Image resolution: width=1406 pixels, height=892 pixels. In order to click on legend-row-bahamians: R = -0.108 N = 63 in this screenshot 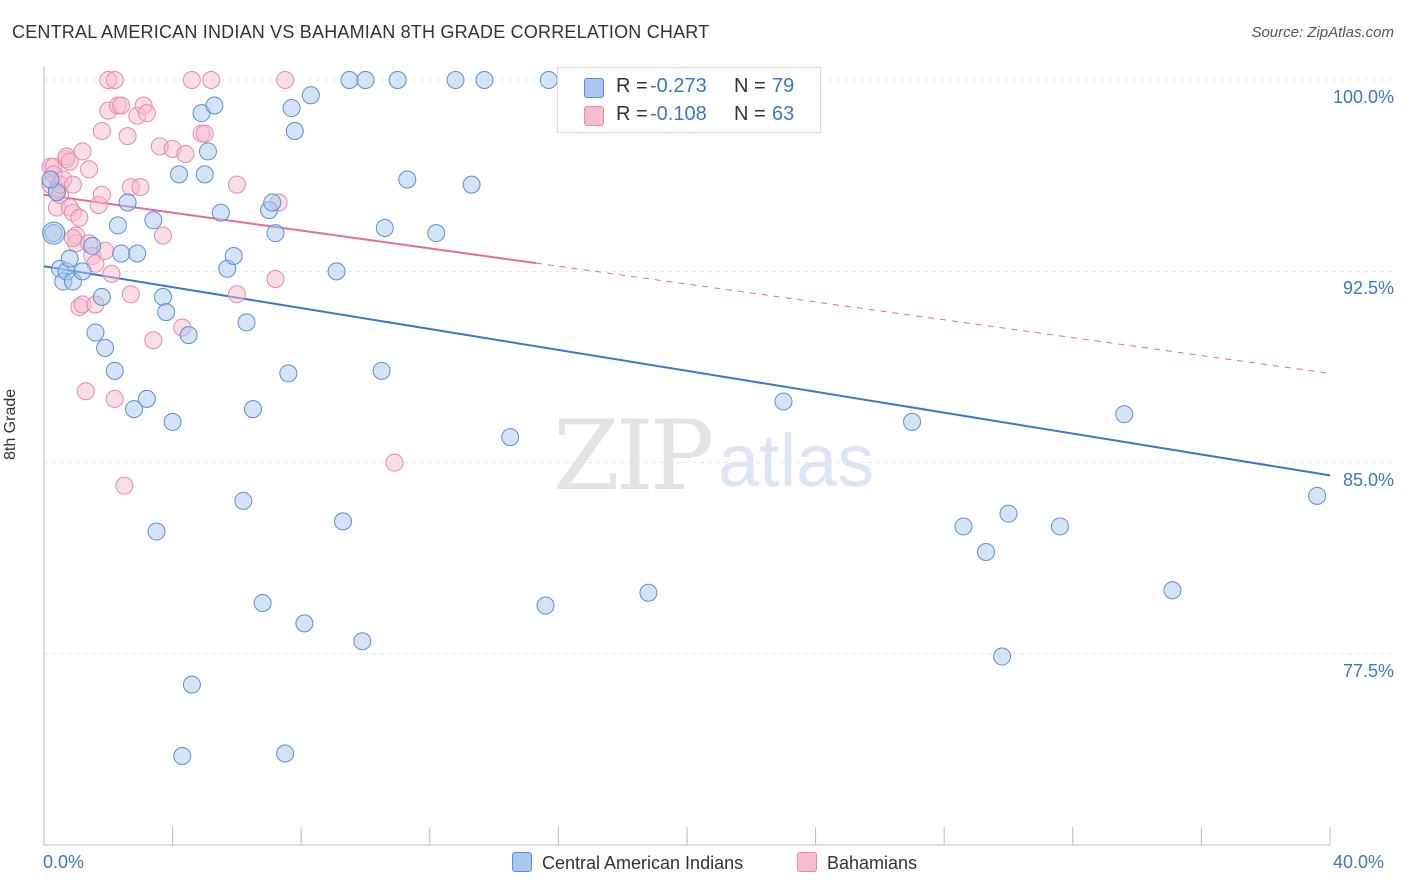, I will do `click(689, 114)`.